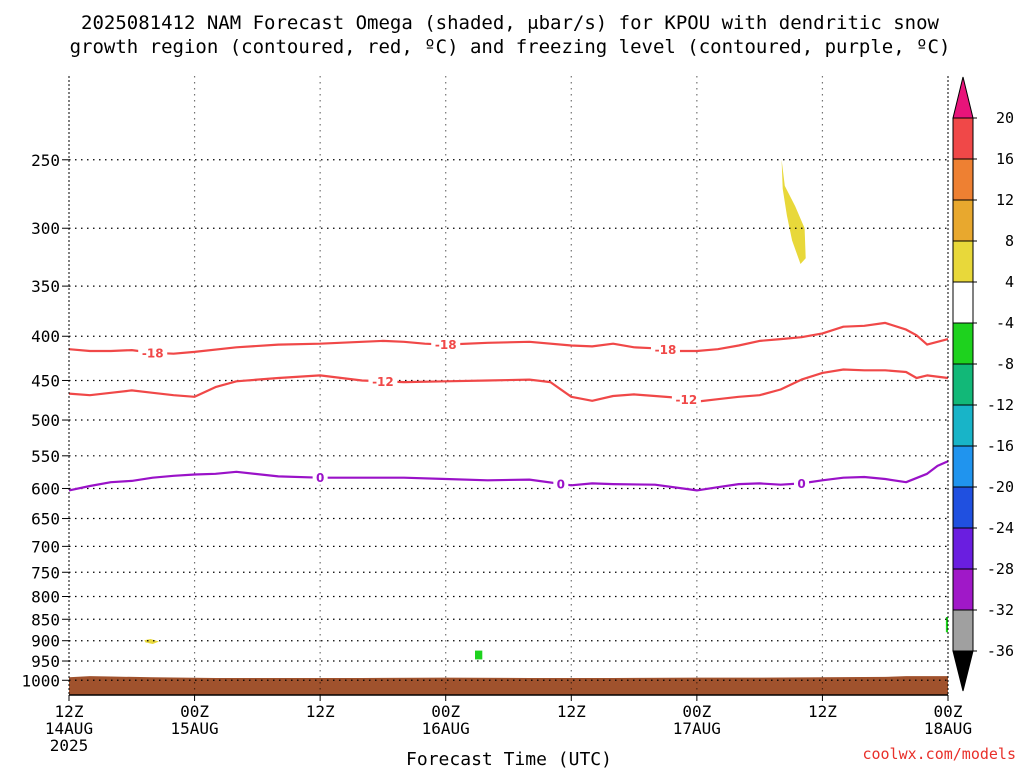  I want to click on contour-label-0-2: -18, so click(666, 350).